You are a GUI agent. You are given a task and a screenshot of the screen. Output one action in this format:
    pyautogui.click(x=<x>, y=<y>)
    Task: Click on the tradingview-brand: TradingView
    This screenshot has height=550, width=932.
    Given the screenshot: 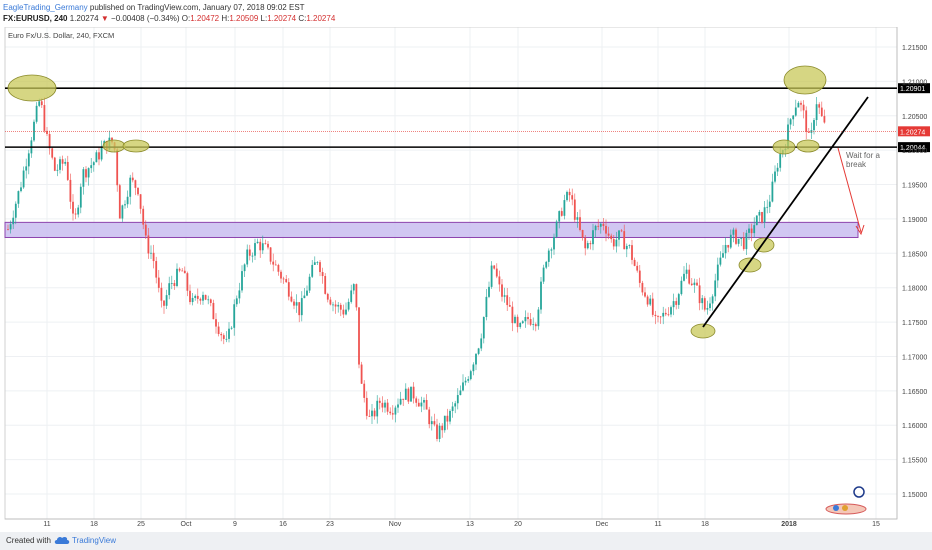 What is the action you would take?
    pyautogui.click(x=94, y=540)
    